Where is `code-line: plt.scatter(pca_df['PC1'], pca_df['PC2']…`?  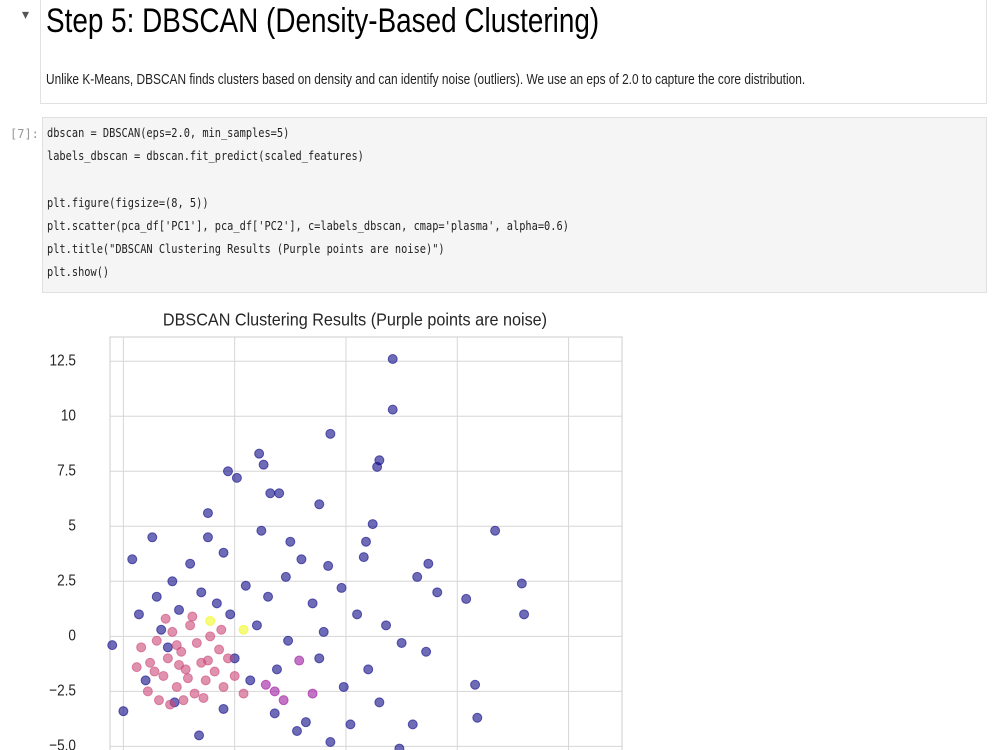
code-line: plt.scatter(pca_df['PC1'], pca_df['PC2']… is located at coordinates (308, 226).